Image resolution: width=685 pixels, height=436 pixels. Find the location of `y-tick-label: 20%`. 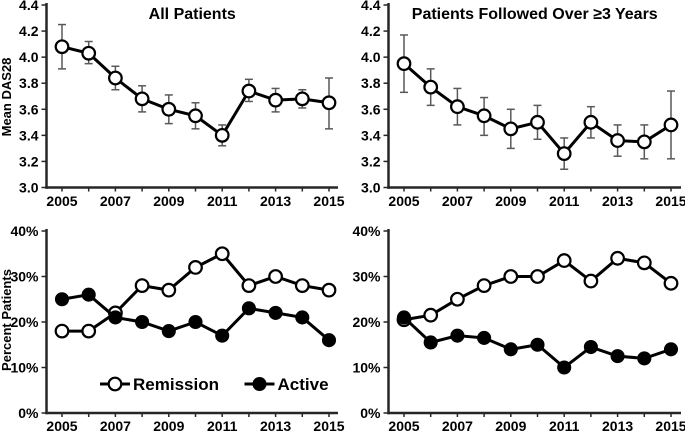

y-tick-label: 20% is located at coordinates (366, 322).